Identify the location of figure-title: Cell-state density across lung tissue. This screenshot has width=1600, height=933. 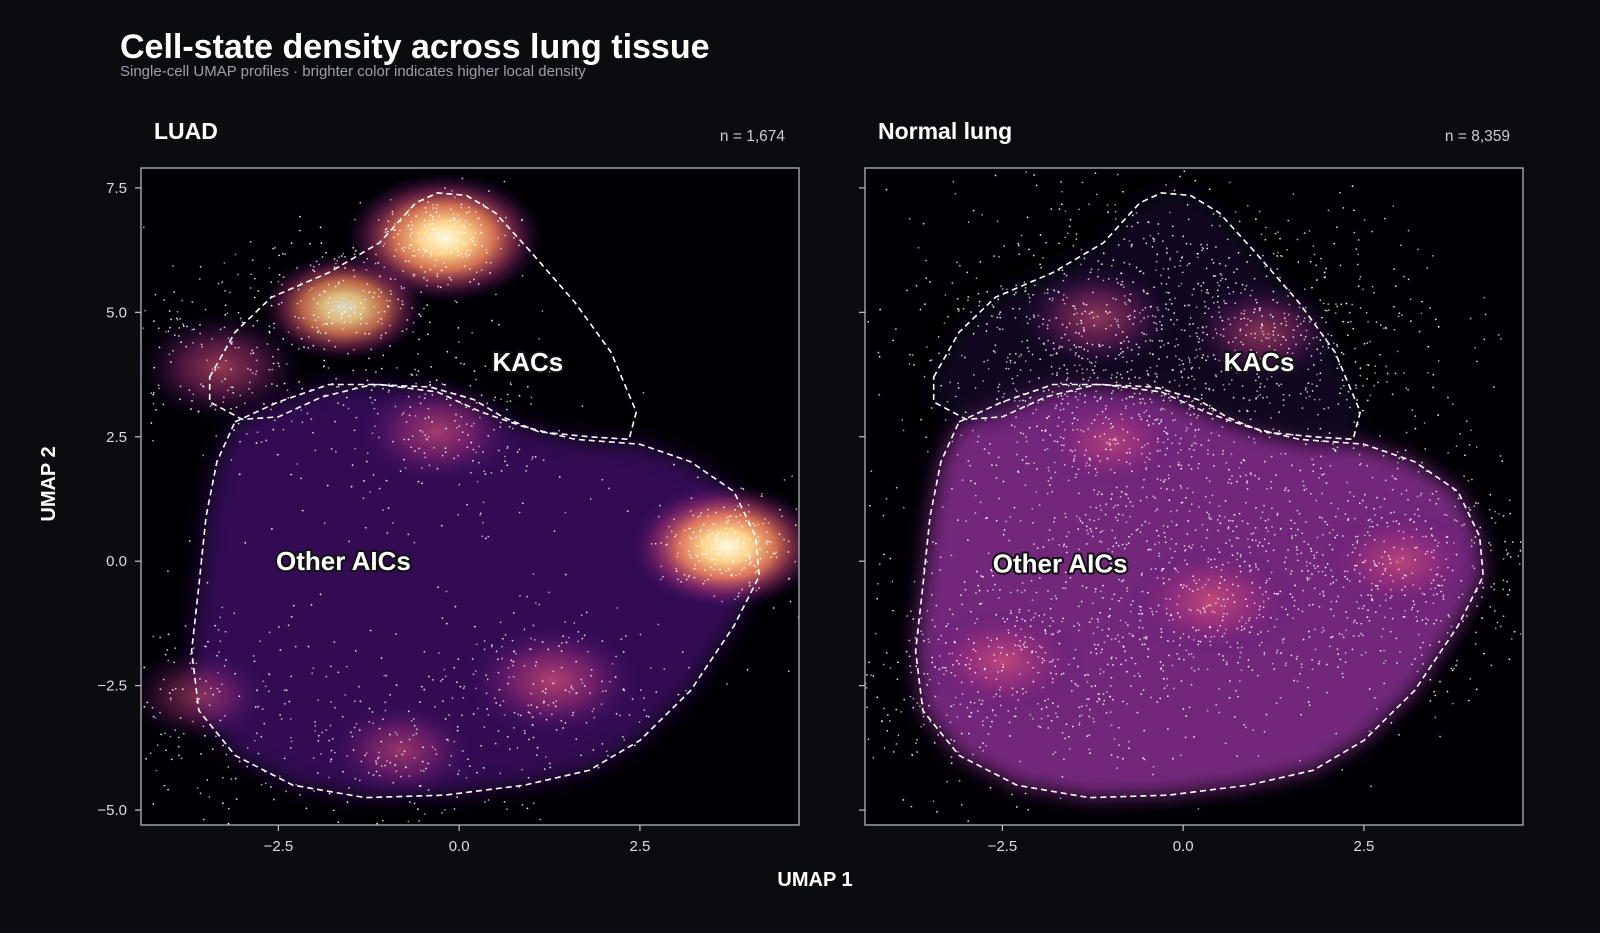
(415, 47).